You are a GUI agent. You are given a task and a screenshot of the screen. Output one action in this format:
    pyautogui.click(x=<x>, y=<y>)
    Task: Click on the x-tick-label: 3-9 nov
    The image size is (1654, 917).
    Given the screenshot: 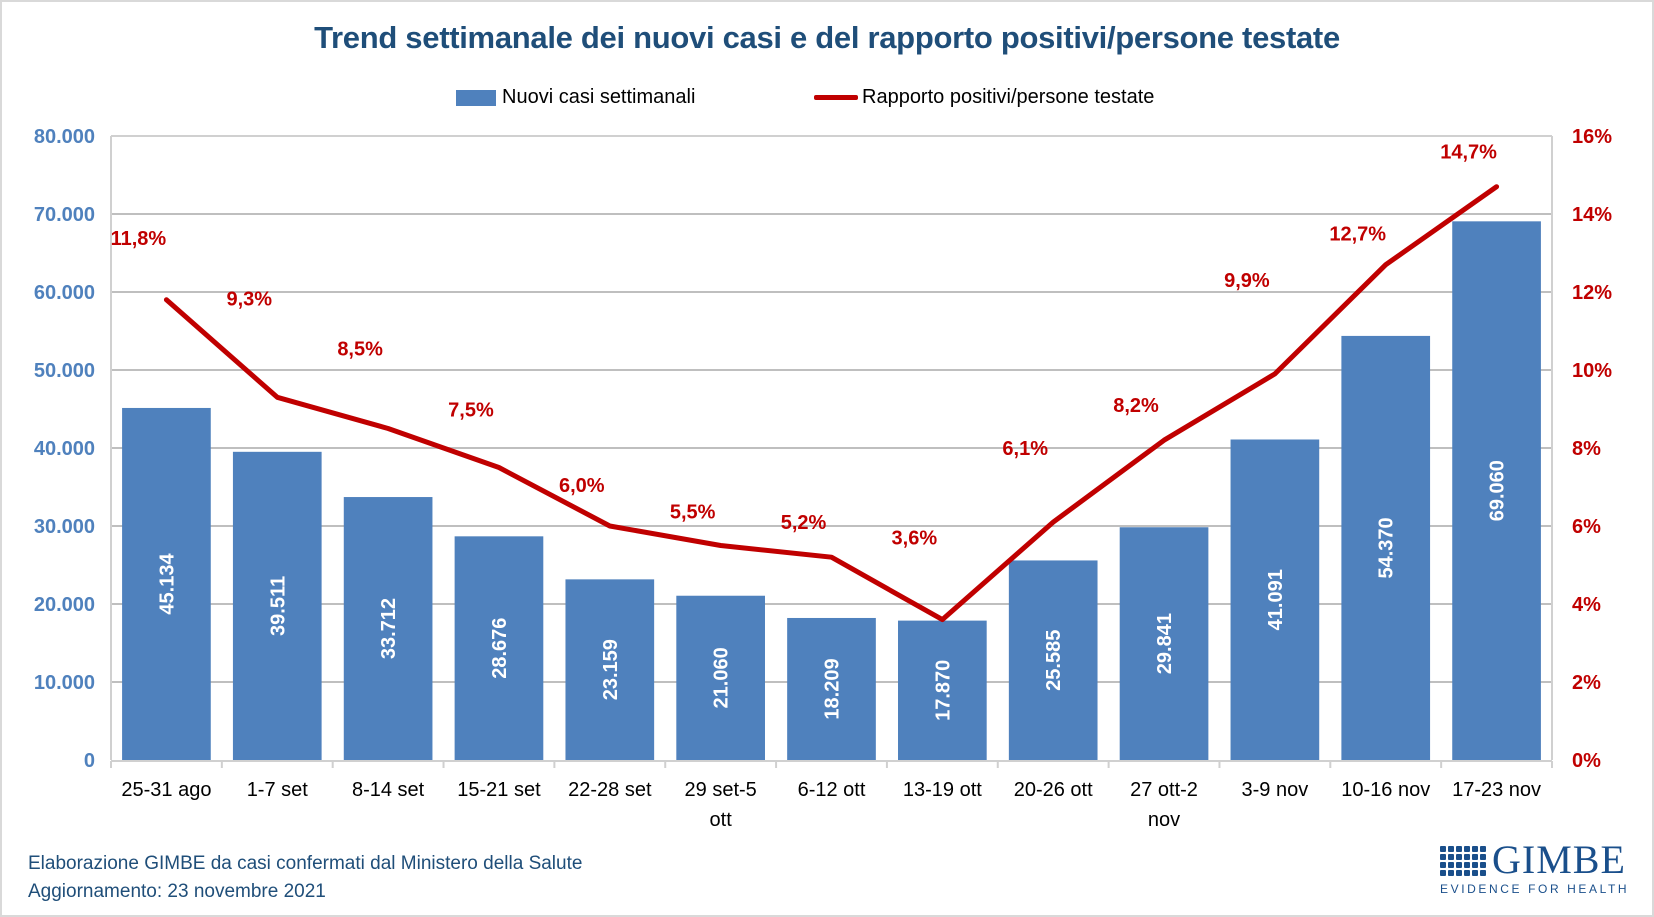 What is the action you would take?
    pyautogui.click(x=1275, y=790)
    